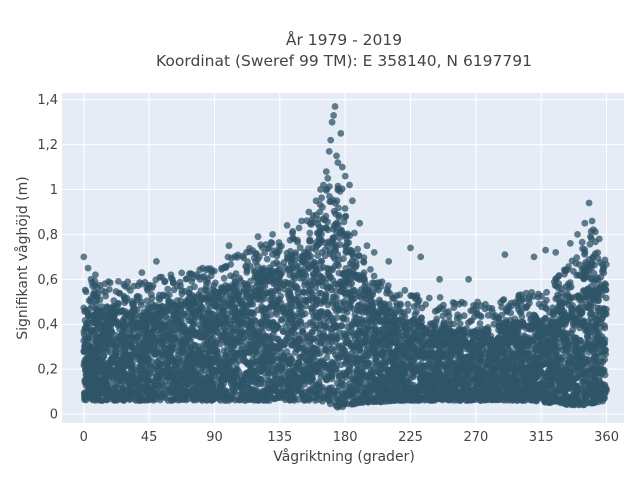 The height and width of the screenshot is (480, 640). What do you see at coordinates (344, 39) in the screenshot?
I see `chart-title-line-1: År 1979 - 2019` at bounding box center [344, 39].